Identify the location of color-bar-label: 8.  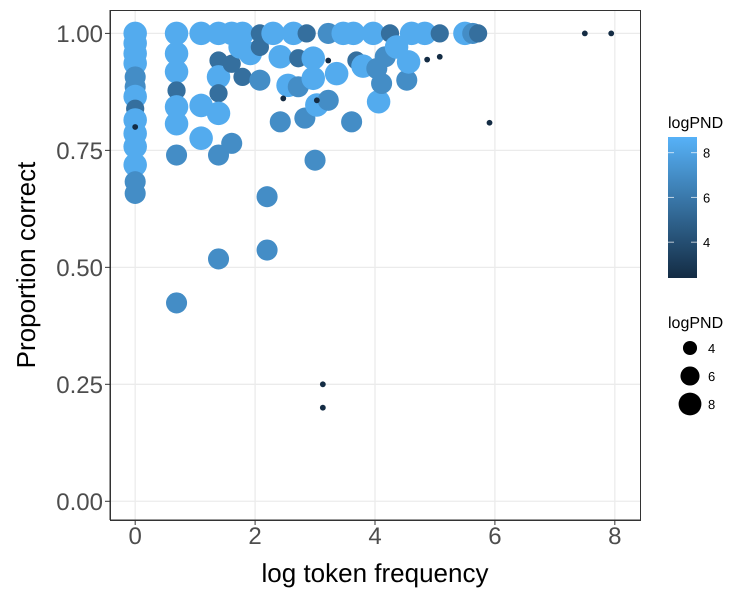
(706, 153).